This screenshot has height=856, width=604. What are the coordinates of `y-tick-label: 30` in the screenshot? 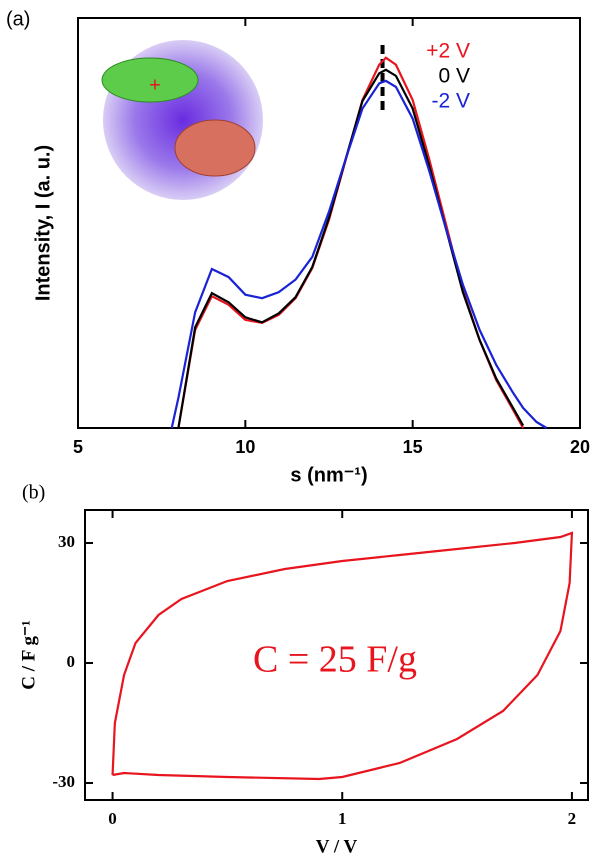 It's located at (66, 541).